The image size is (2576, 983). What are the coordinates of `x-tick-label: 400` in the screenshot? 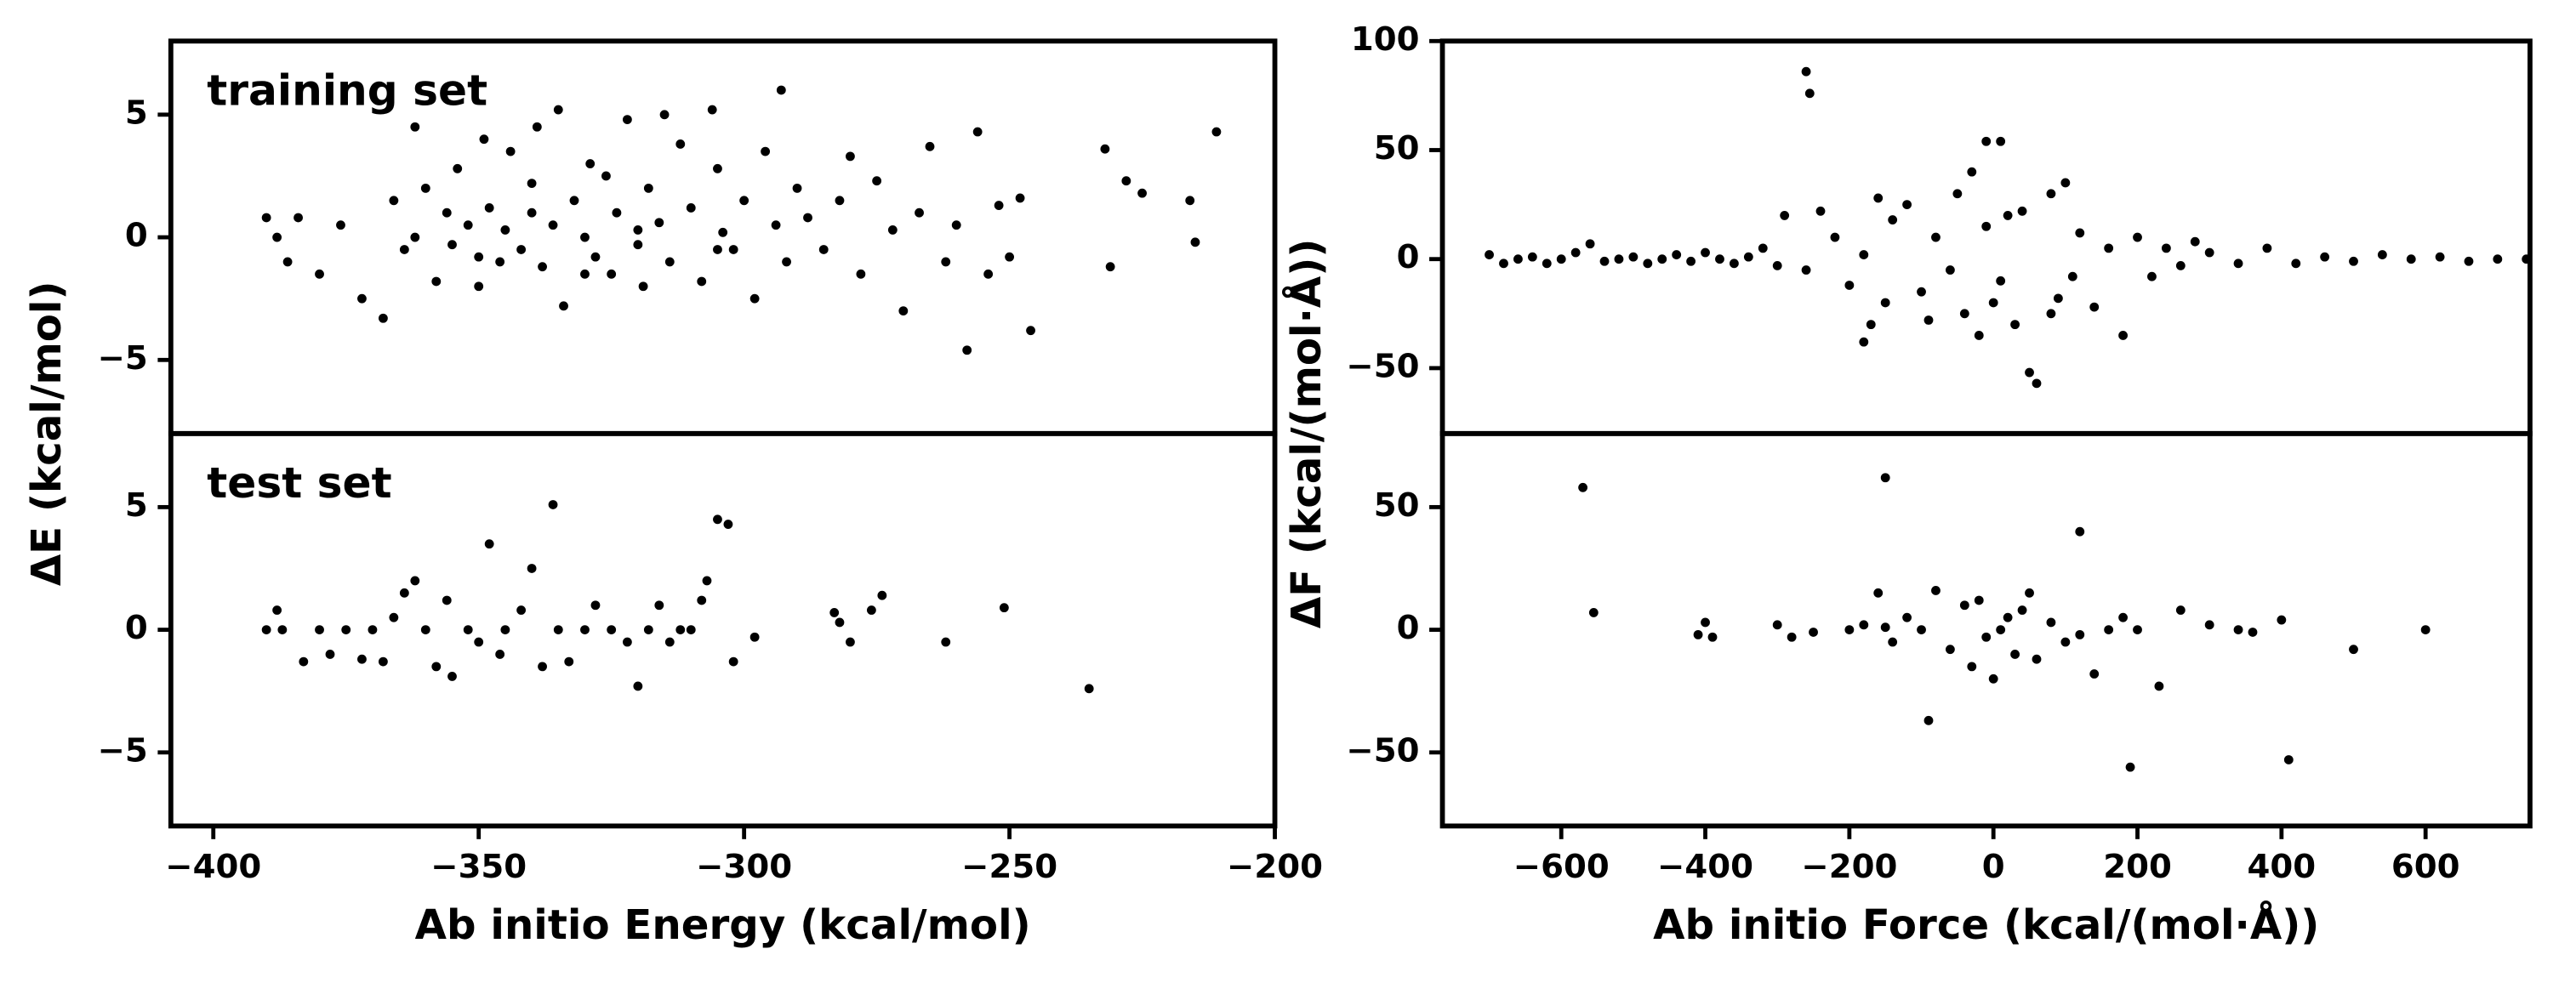 It's located at (2283, 867).